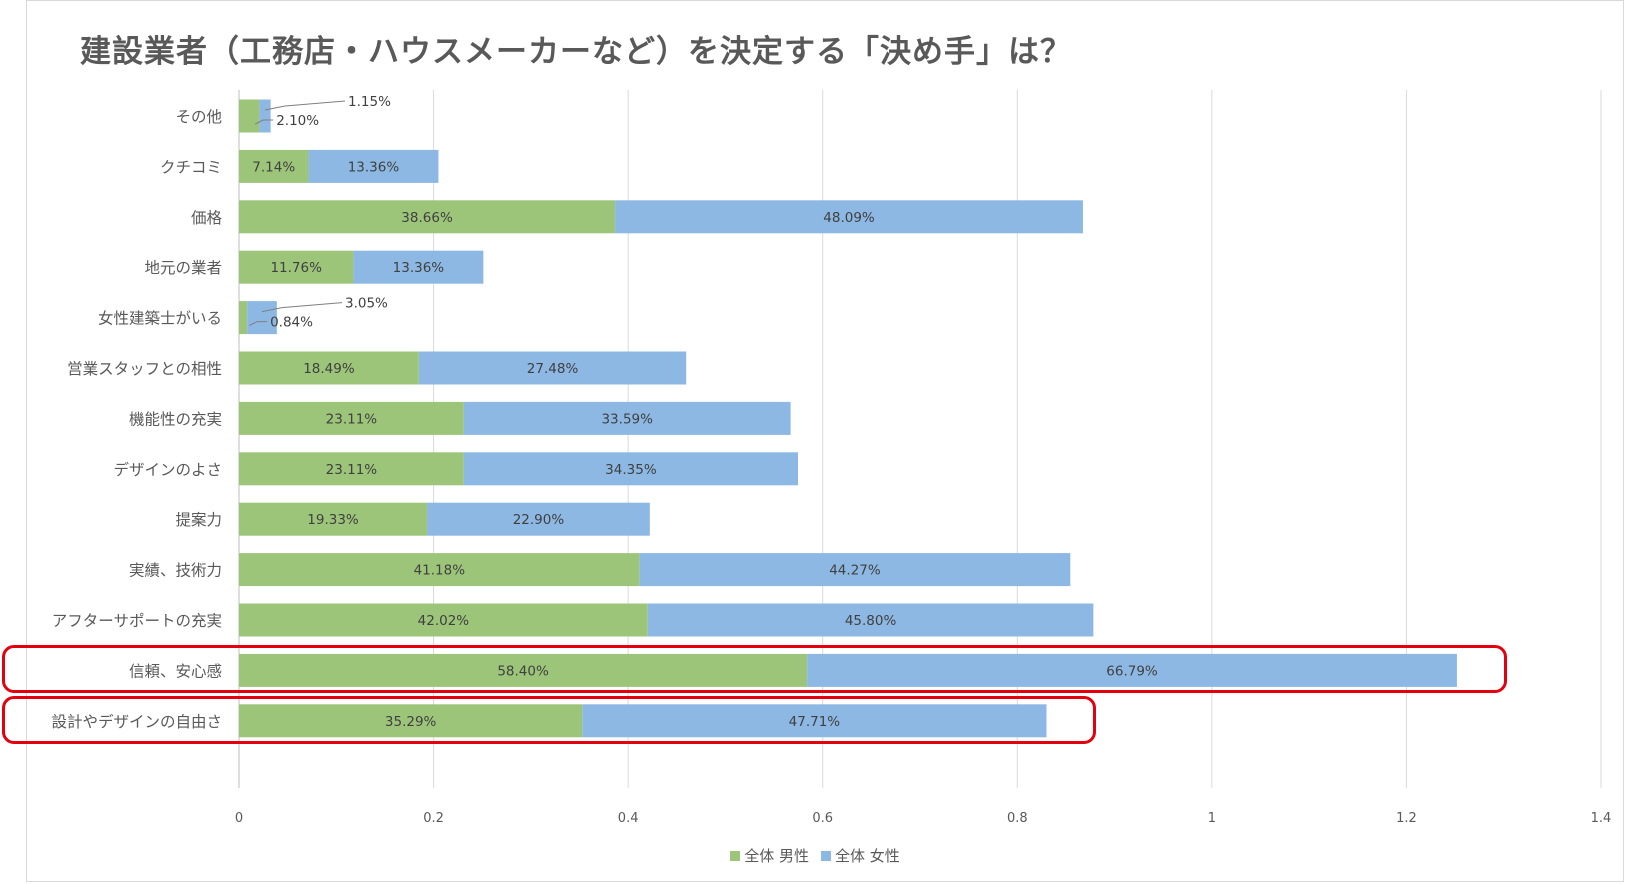 Image resolution: width=1630 pixels, height=884 pixels. Describe the element at coordinates (160, 318) in the screenshot. I see `category-label: 女性建築士がいる` at that location.